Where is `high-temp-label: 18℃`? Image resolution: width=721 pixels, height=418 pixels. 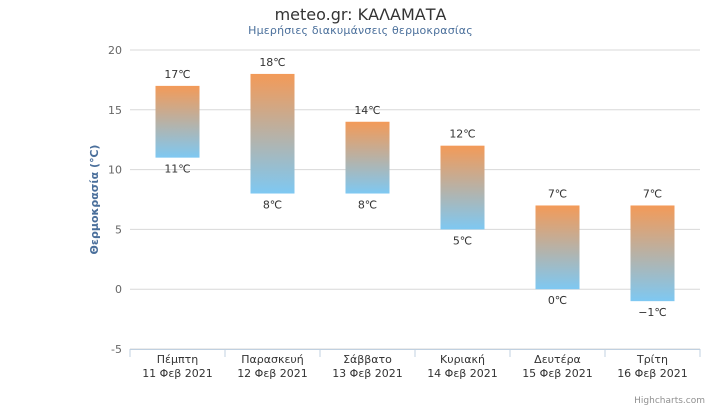
high-temp-label: 18℃ is located at coordinates (272, 62).